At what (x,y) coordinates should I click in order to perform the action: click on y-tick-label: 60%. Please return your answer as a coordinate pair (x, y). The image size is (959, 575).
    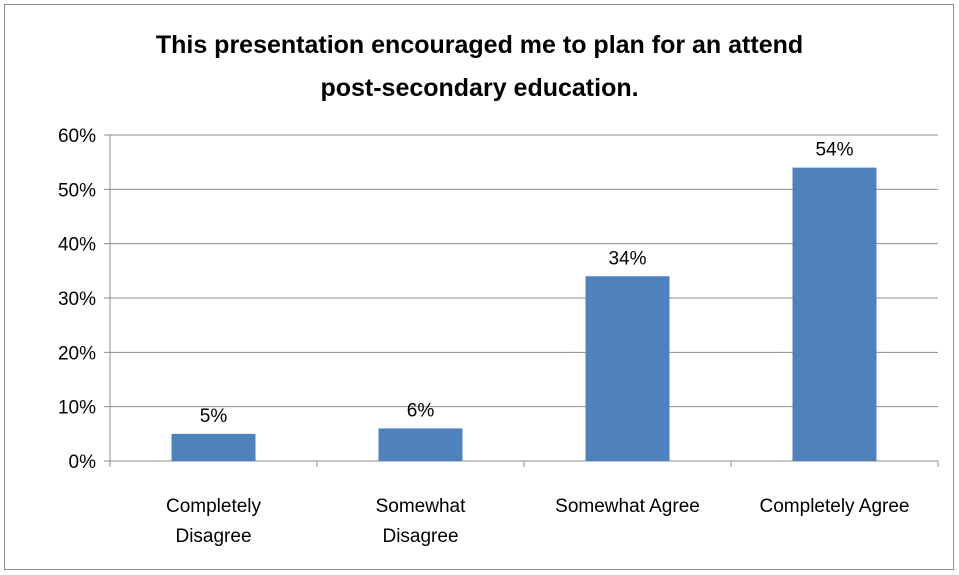
    Looking at the image, I should click on (77, 136).